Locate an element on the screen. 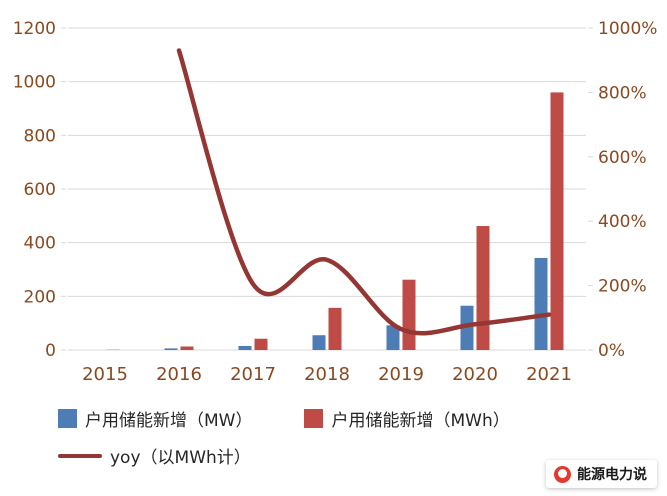  left-axis-tick-label: 0 is located at coordinates (50, 351).